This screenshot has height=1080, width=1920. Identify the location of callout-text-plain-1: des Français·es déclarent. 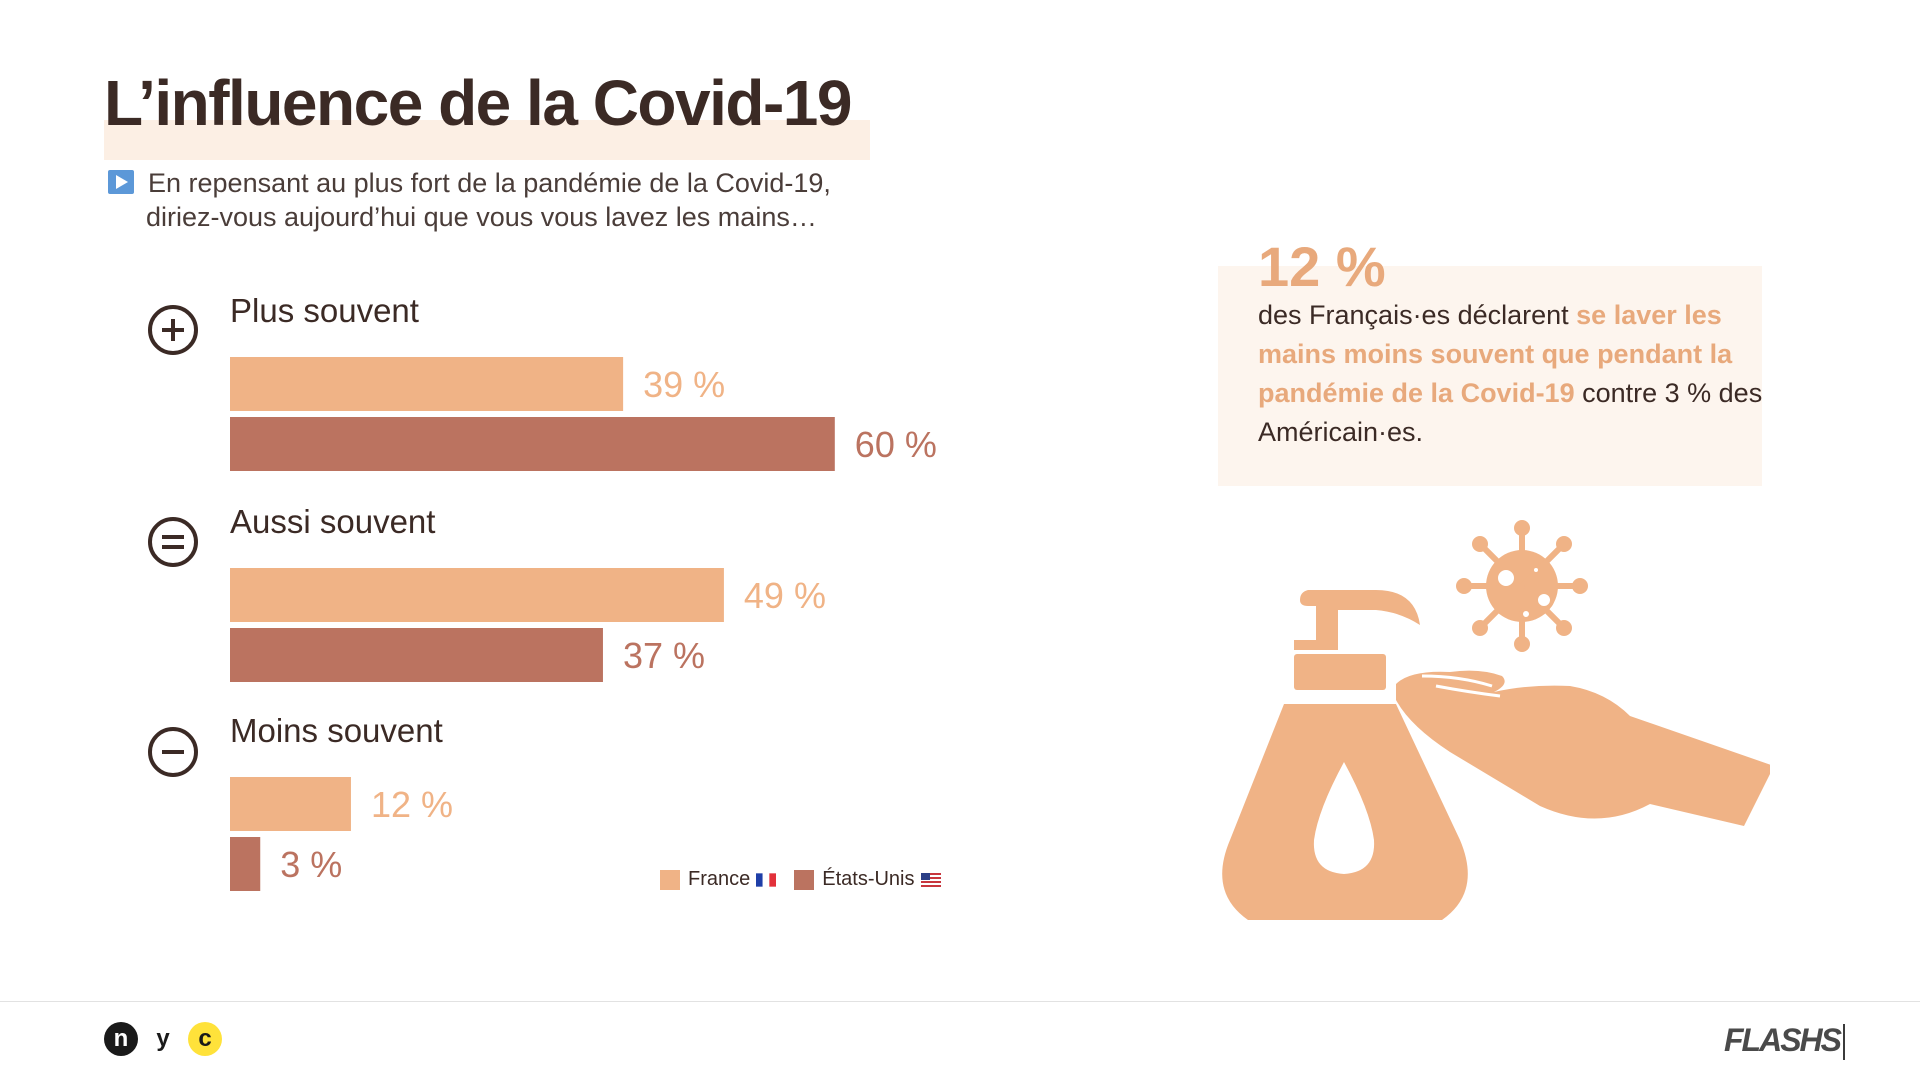
(1417, 315).